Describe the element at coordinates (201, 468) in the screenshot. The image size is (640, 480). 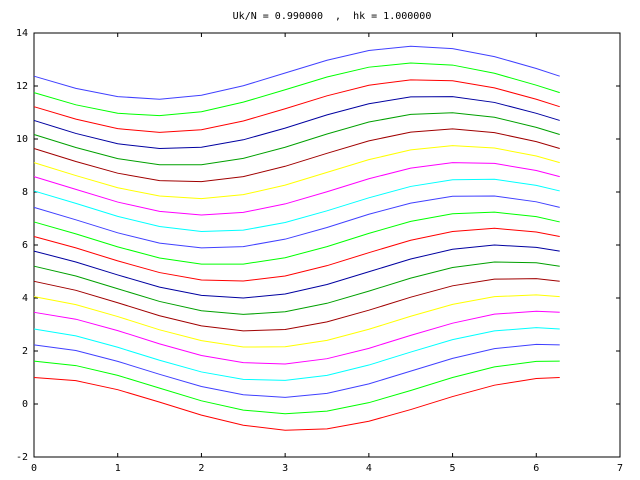
I see `x-tick-label: 2` at that location.